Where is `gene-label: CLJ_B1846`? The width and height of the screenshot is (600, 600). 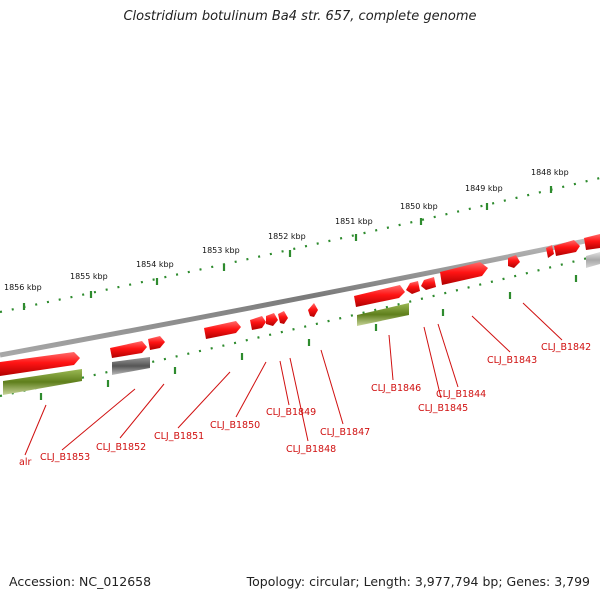 gene-label: CLJ_B1846 is located at coordinates (396, 388).